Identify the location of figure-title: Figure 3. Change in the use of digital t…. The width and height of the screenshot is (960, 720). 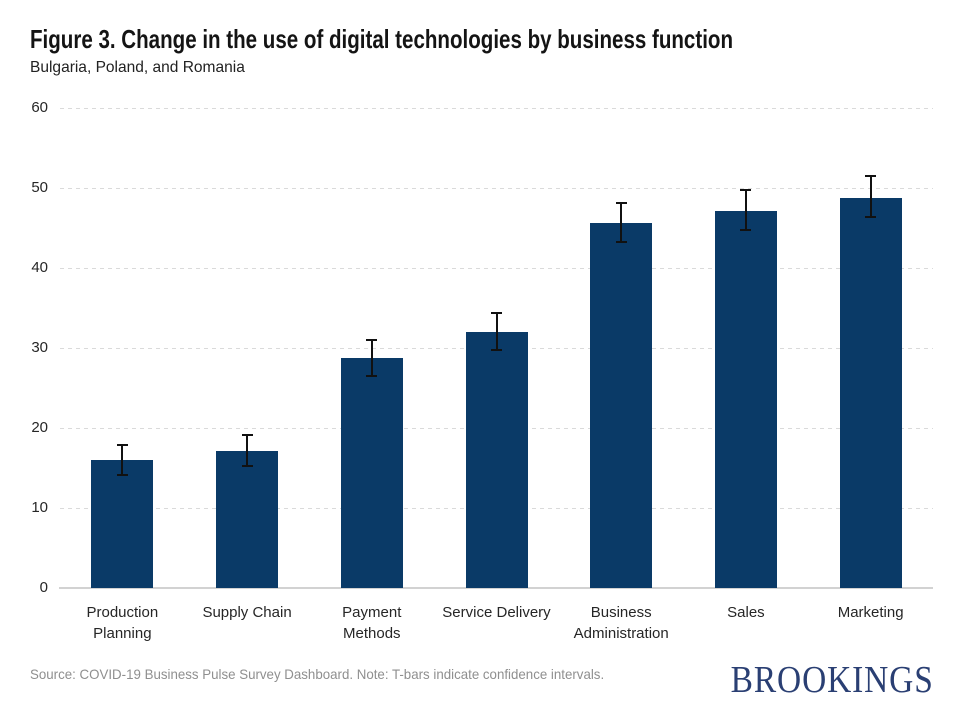
(382, 39).